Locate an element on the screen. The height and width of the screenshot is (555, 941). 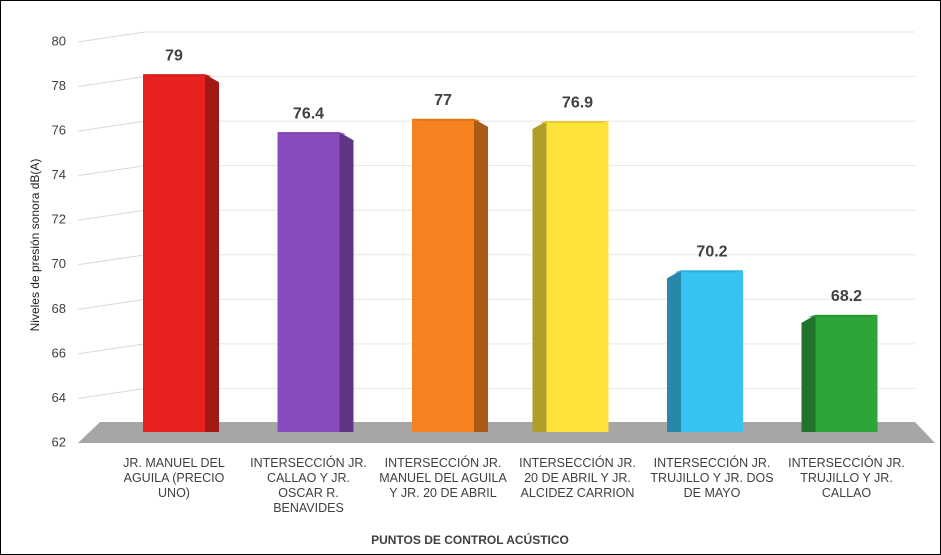
x-axis-title: PUNTOS DE CONTROL ACÚSTICO is located at coordinates (470, 539).